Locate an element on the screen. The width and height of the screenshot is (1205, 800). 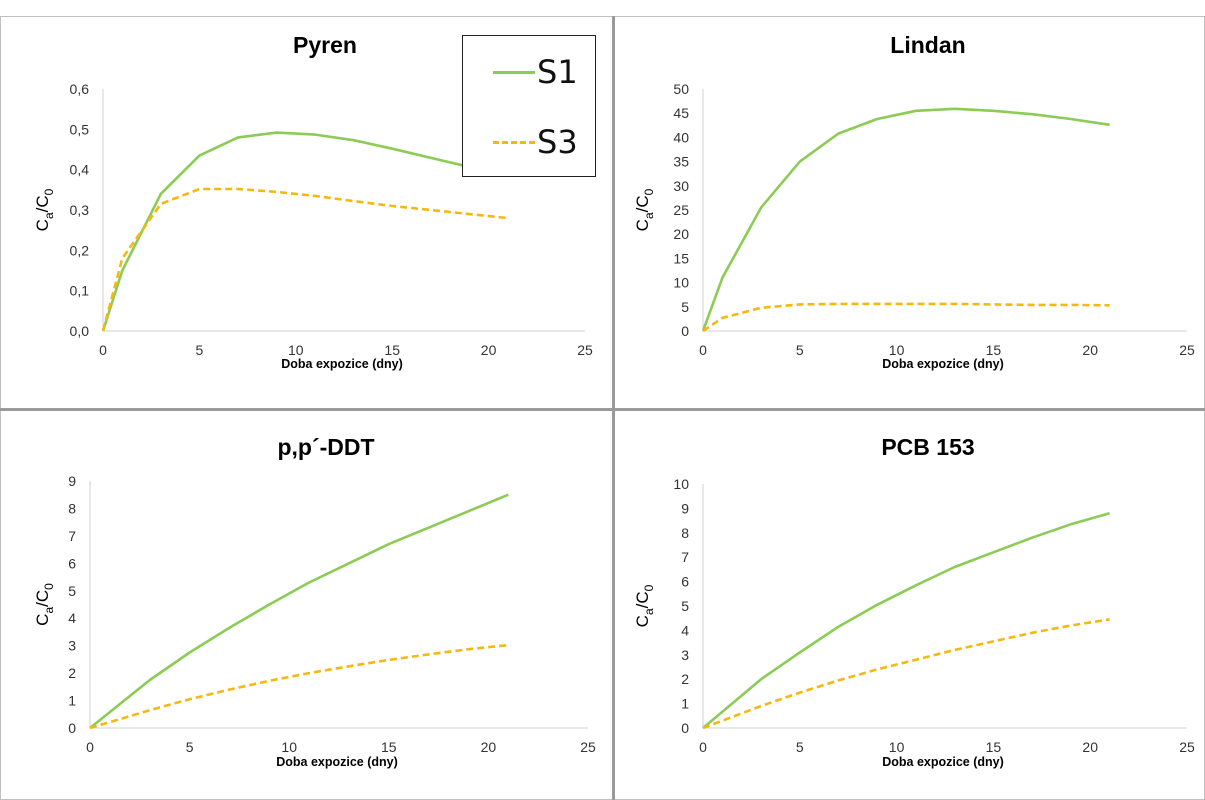
pcb153-x-tick-label: 20 is located at coordinates (1090, 747).